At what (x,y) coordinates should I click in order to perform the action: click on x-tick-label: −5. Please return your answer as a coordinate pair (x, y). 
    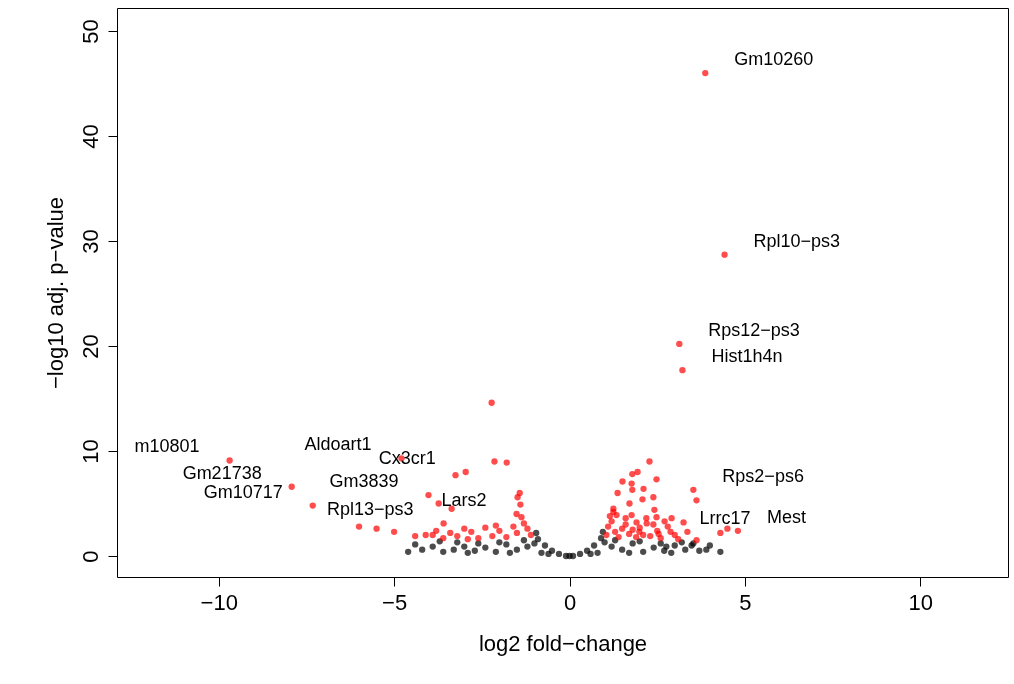
    Looking at the image, I should click on (395, 602).